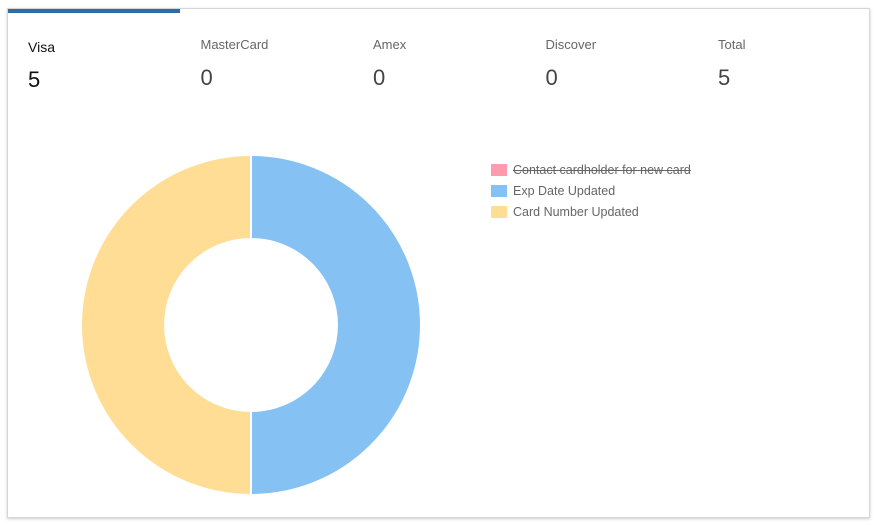 The width and height of the screenshot is (878, 525). What do you see at coordinates (234, 44) in the screenshot?
I see `tab-label: MasterCard` at bounding box center [234, 44].